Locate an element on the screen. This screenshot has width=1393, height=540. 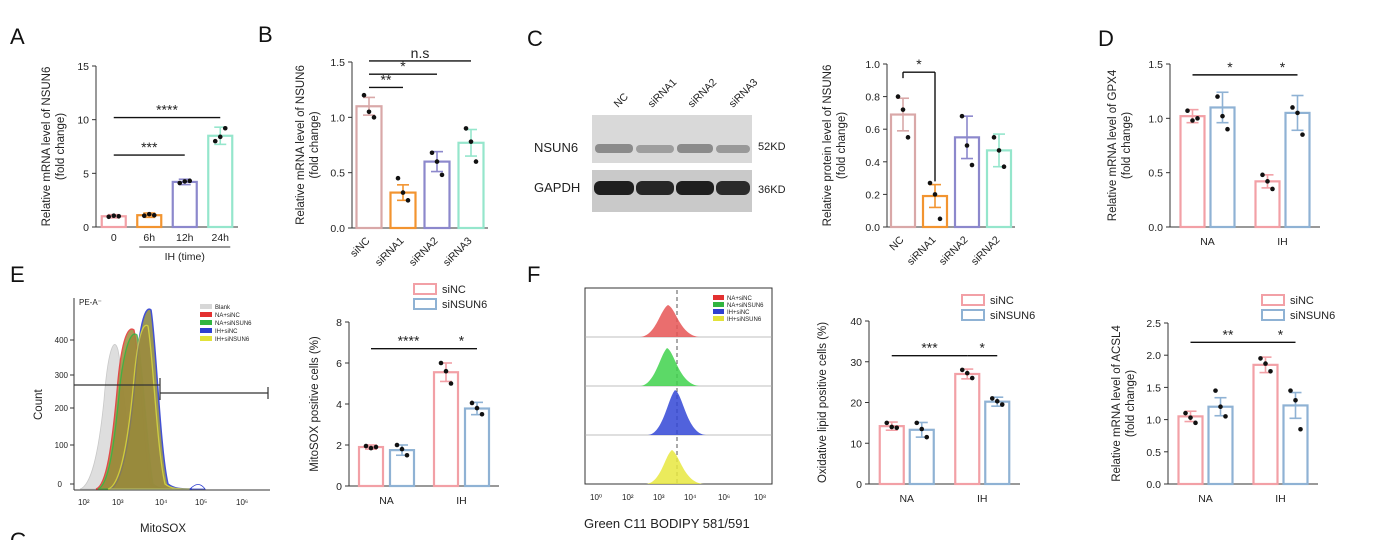
x-tick-label: 12h is located at coordinates (185, 238).